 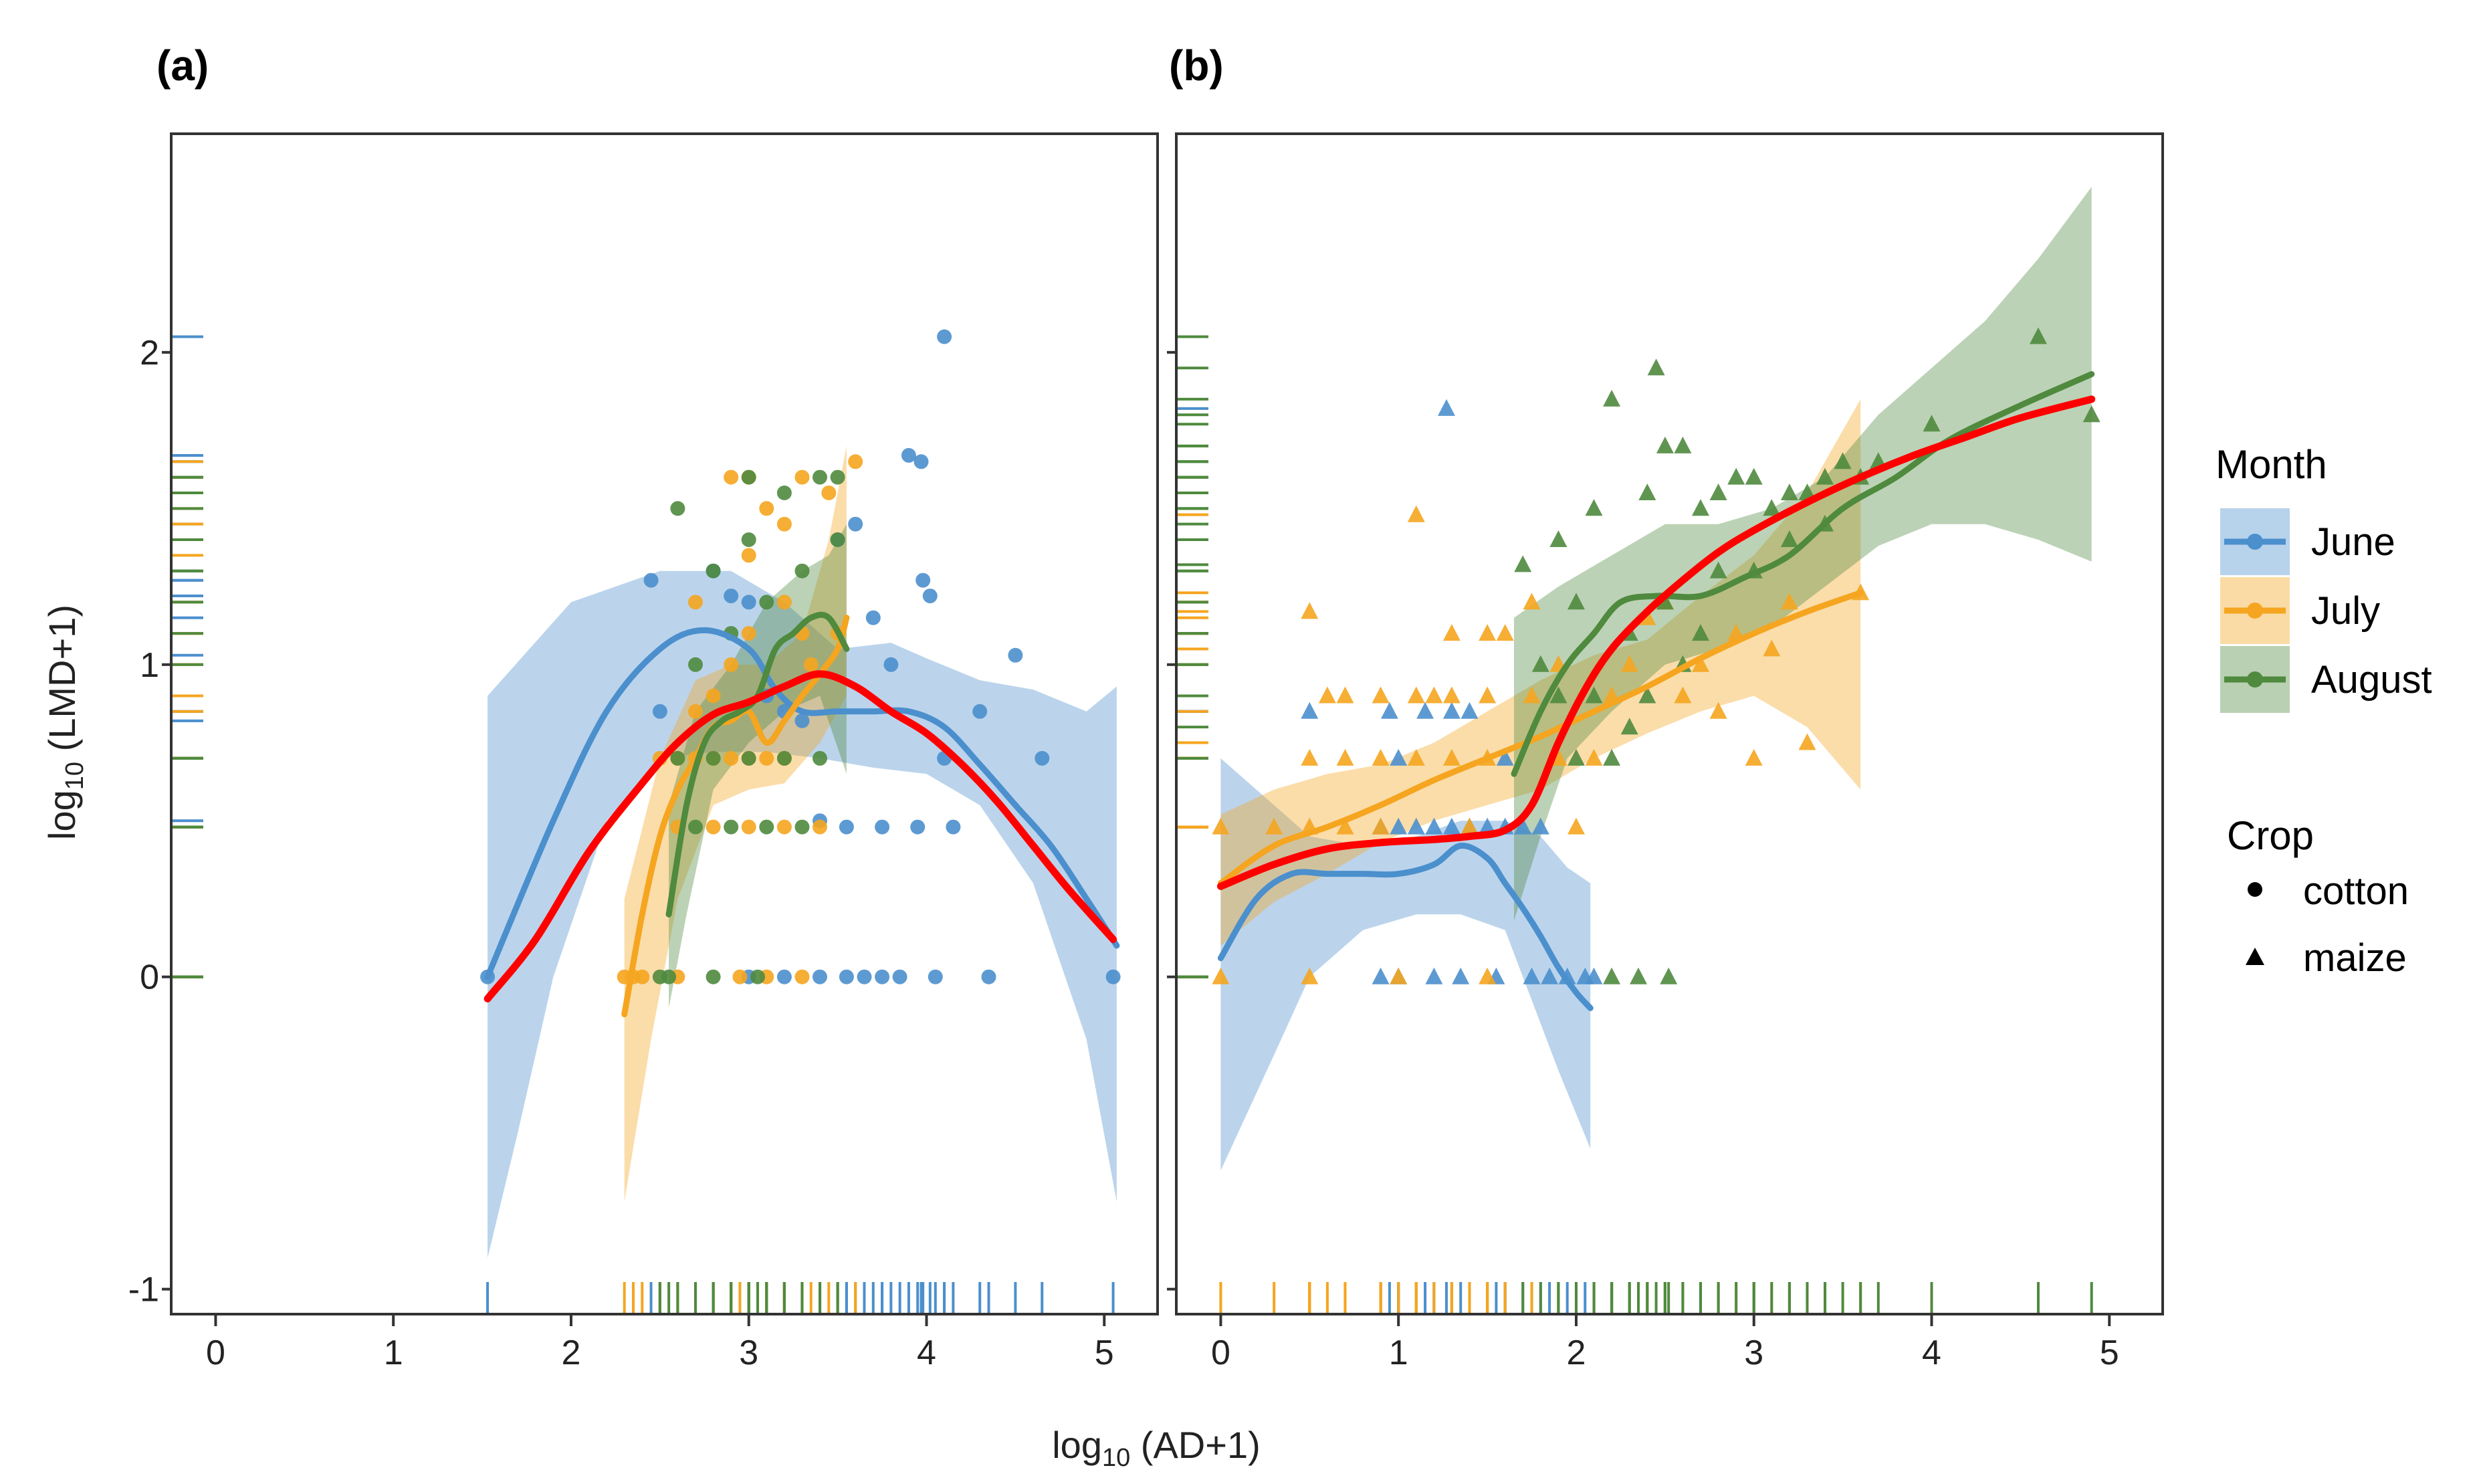 I want to click on panel-a-x-tick-label-0: 0, so click(x=215, y=1353).